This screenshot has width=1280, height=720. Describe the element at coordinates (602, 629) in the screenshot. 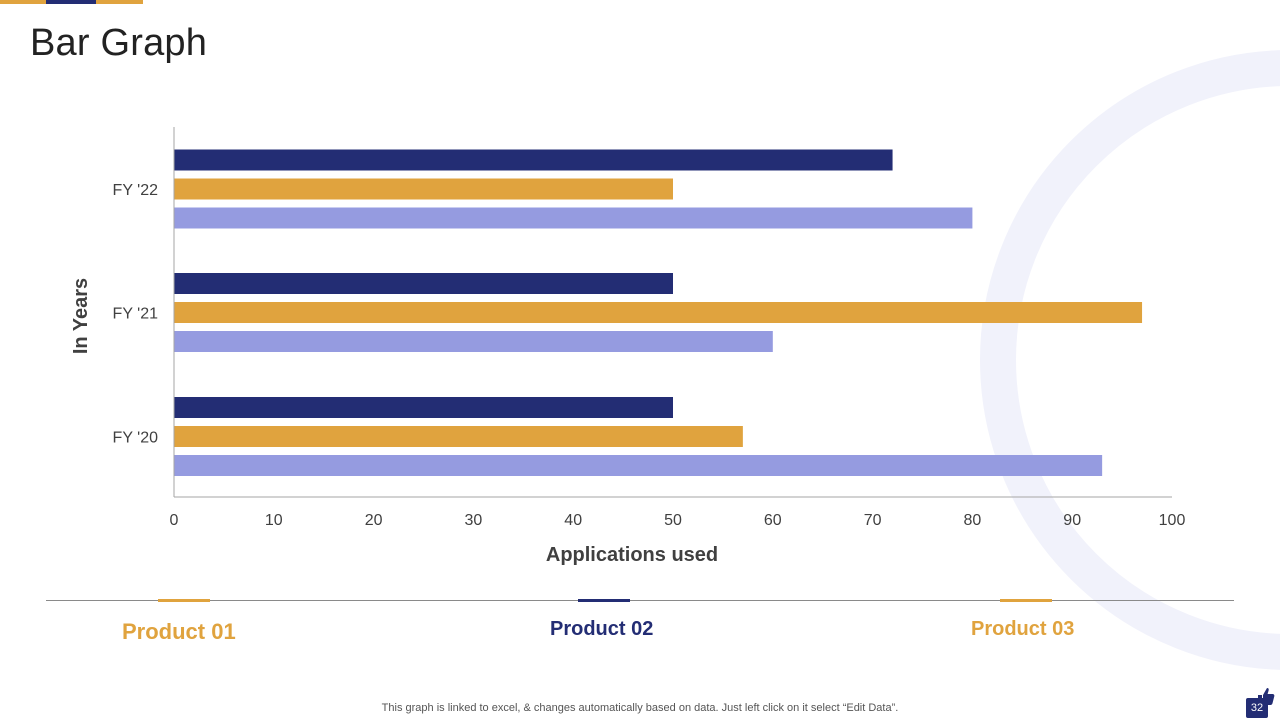

I see `legend-label-product-02: Product 02` at that location.